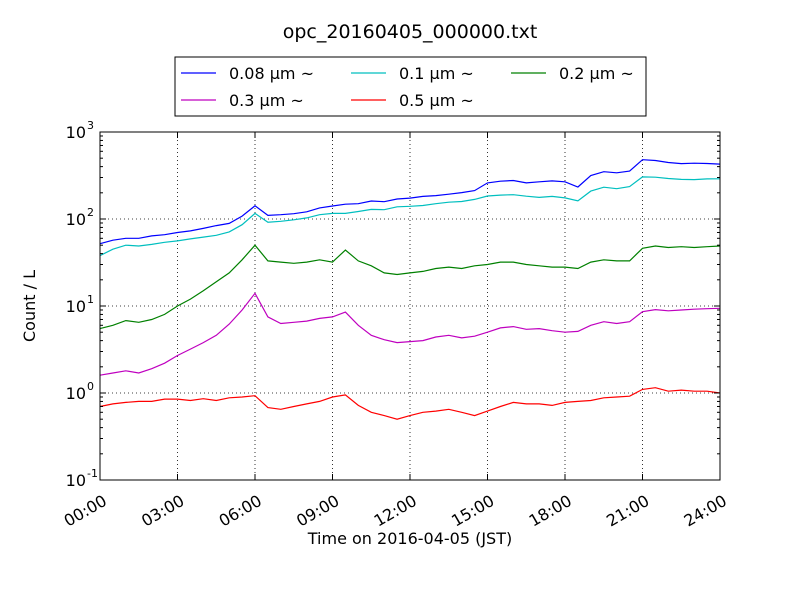  Describe the element at coordinates (162, 511) in the screenshot. I see `x-tick-label: 03:00` at that location.